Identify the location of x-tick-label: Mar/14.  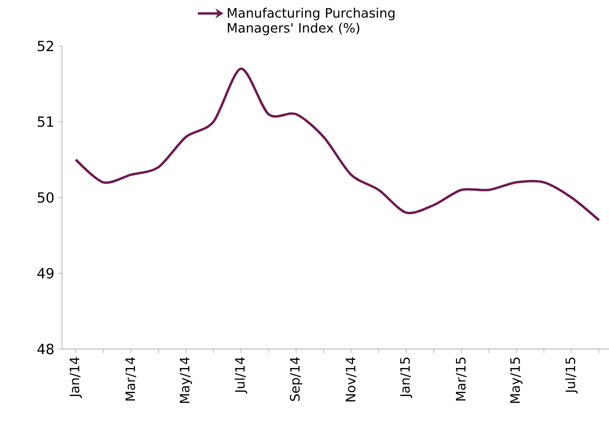
(131, 379).